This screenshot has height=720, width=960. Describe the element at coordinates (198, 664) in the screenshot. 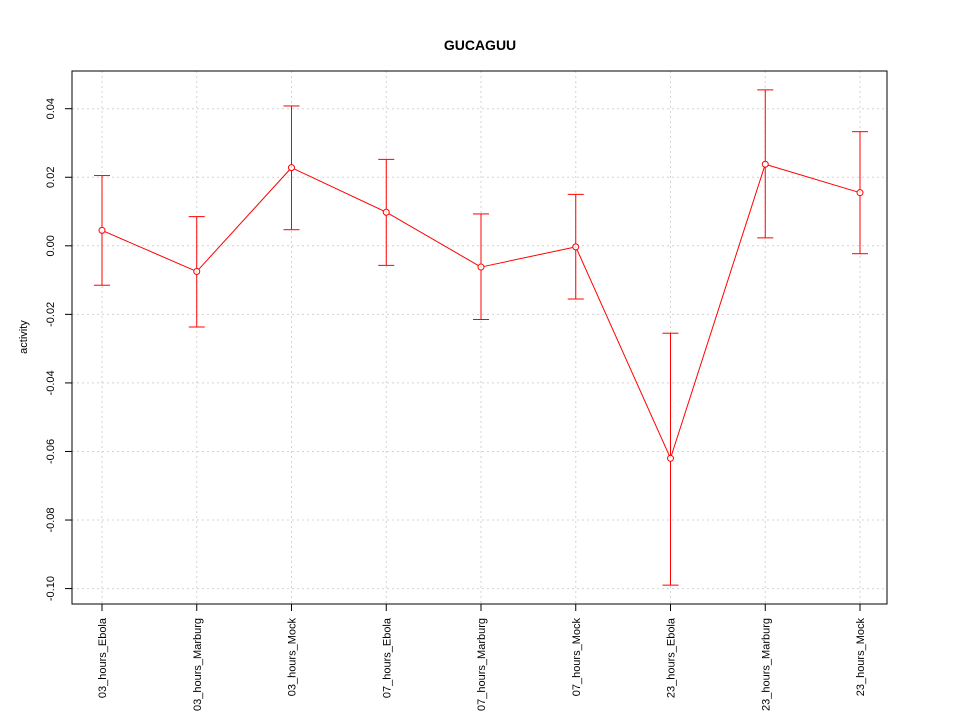

I see `x-tick-label: 03_hours_Marburg` at that location.